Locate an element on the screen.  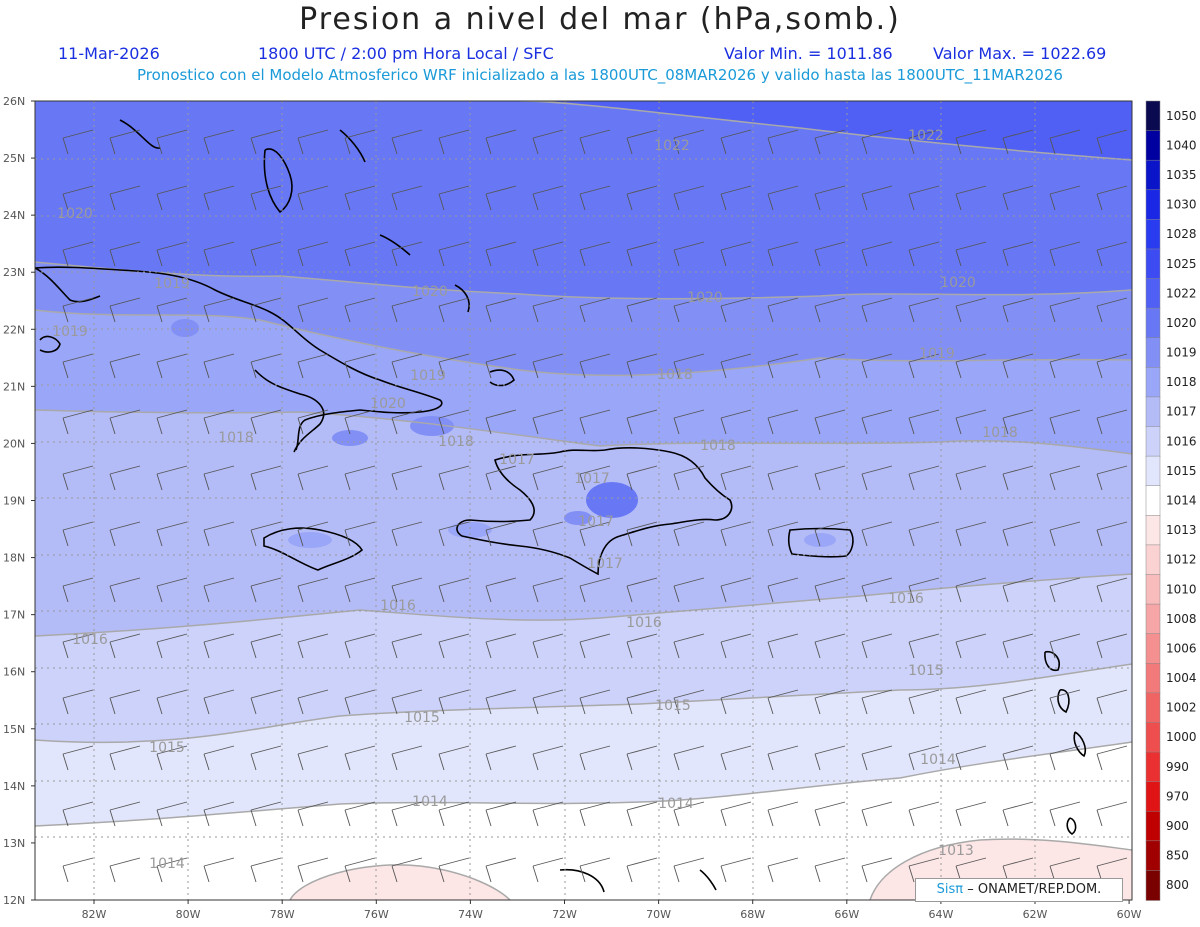
colorbar-label: 1019 is located at coordinates (1181, 353).